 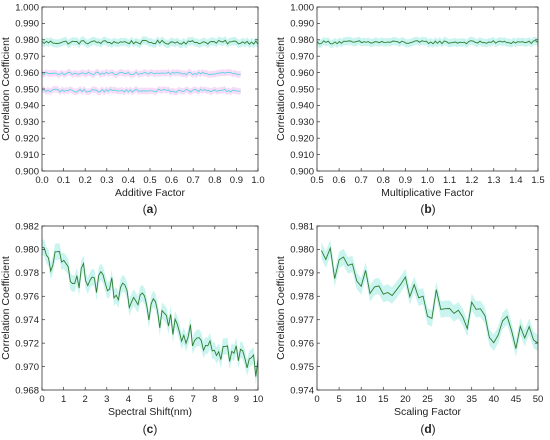 What do you see at coordinates (214, 399) in the screenshot?
I see `x-tick-label: 8` at bounding box center [214, 399].